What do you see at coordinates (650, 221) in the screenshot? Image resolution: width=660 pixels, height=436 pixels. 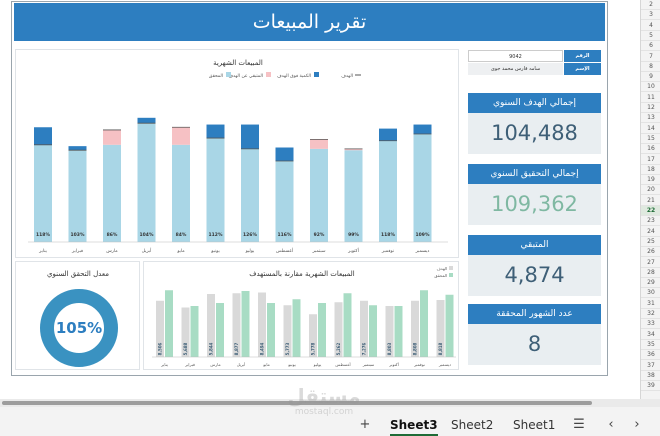 I see `row-number: 23` at bounding box center [650, 221].